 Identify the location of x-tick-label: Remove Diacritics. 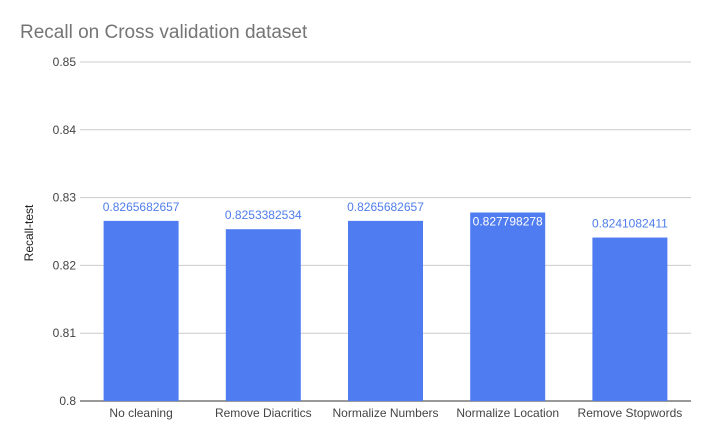
(263, 413).